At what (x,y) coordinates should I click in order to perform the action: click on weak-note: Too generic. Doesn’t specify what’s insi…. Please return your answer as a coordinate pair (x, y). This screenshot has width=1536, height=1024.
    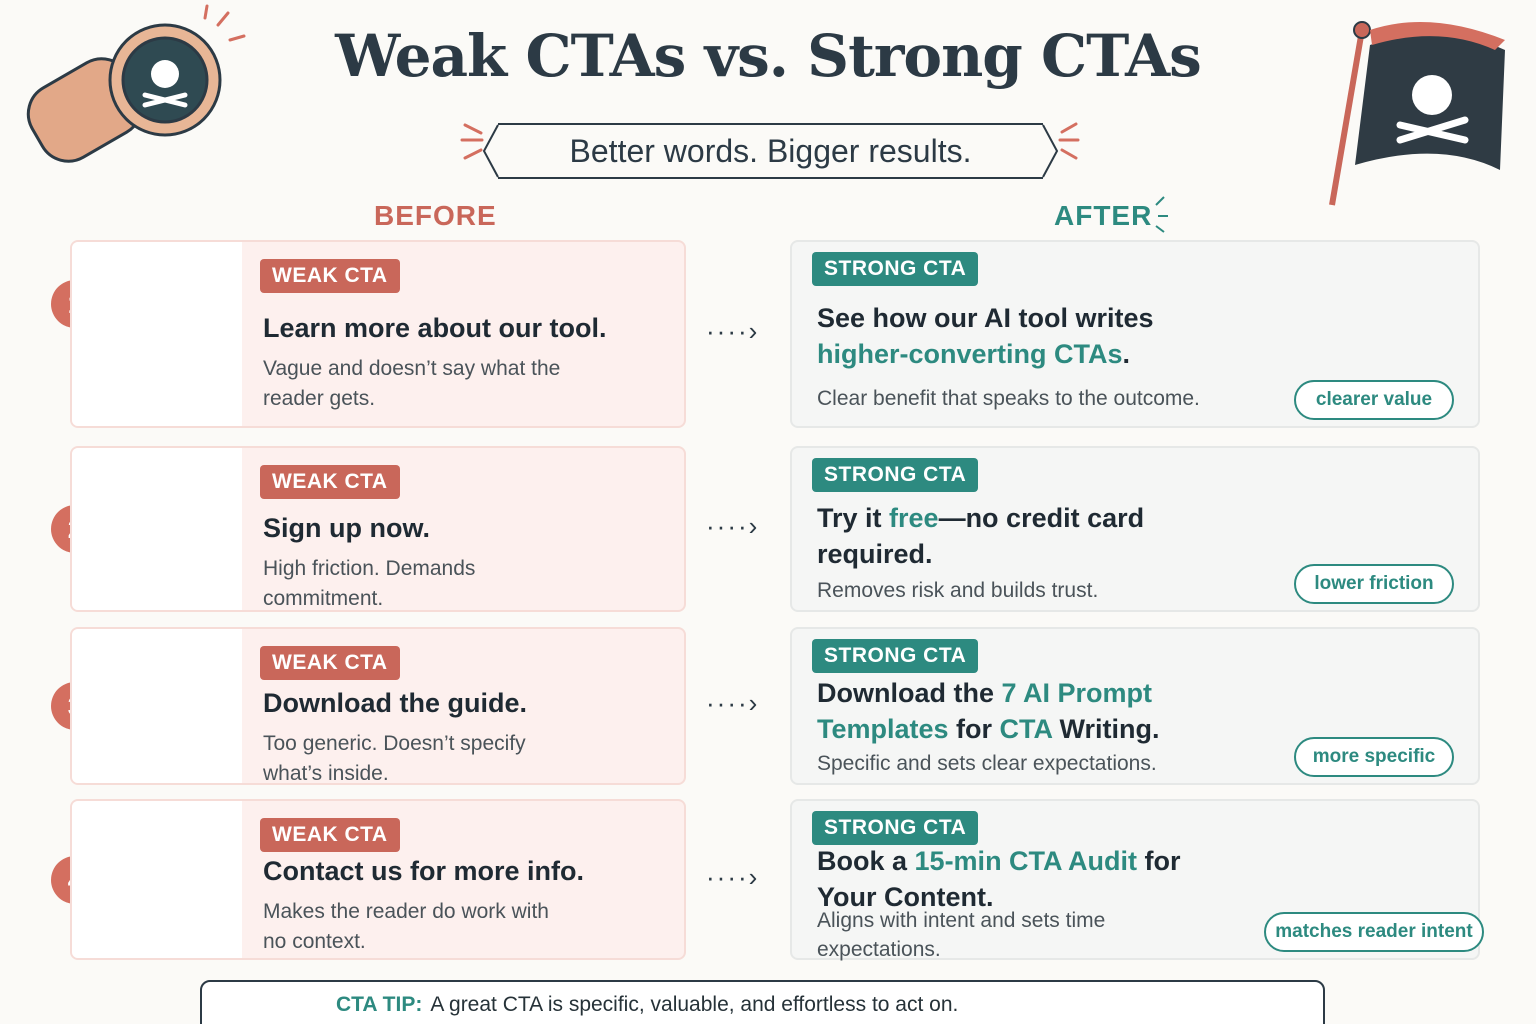
    Looking at the image, I should click on (394, 758).